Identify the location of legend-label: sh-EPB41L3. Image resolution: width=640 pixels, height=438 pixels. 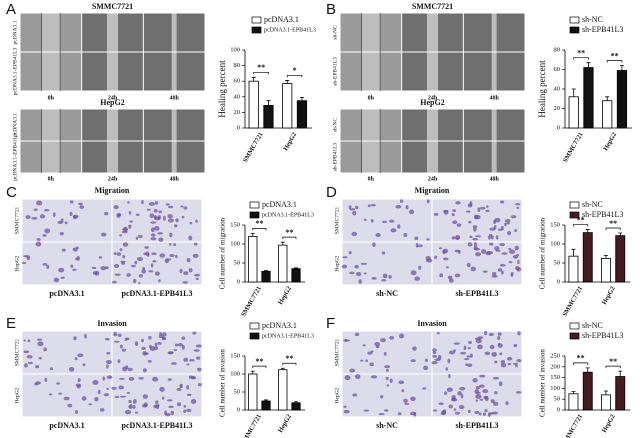
(602, 214).